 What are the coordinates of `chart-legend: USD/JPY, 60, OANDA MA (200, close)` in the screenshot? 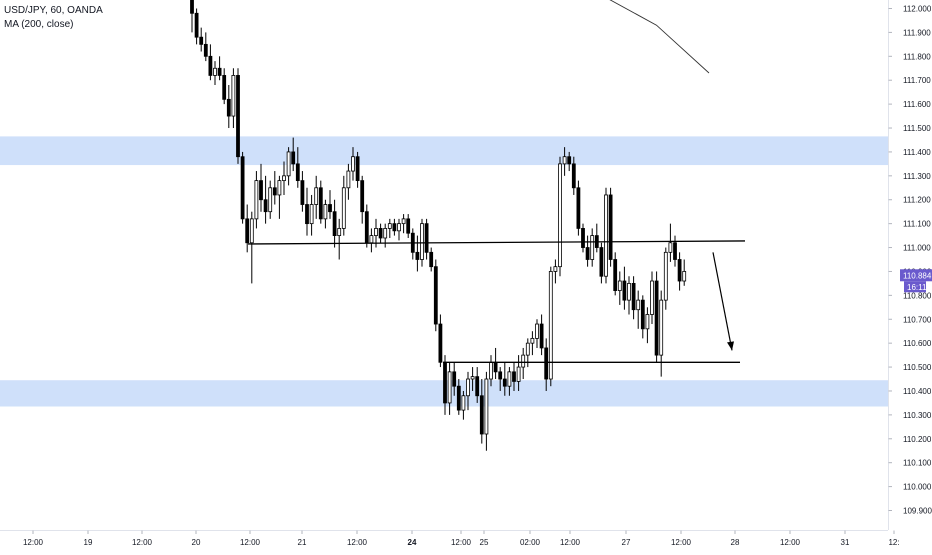 It's located at (53, 18).